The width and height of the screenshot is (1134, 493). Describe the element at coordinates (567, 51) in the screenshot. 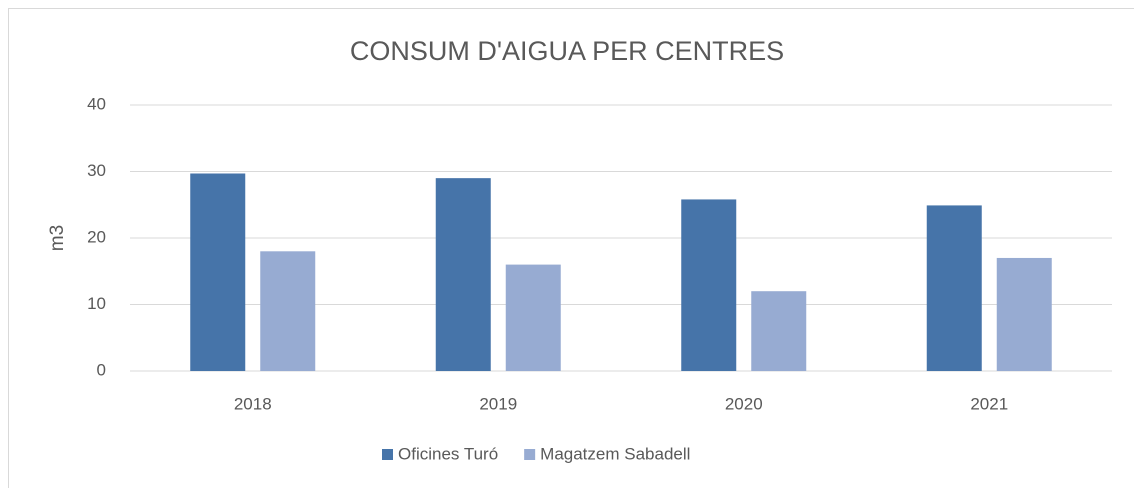

I see `chart-title: CONSUM D'AIGUA PER CENTRES` at that location.